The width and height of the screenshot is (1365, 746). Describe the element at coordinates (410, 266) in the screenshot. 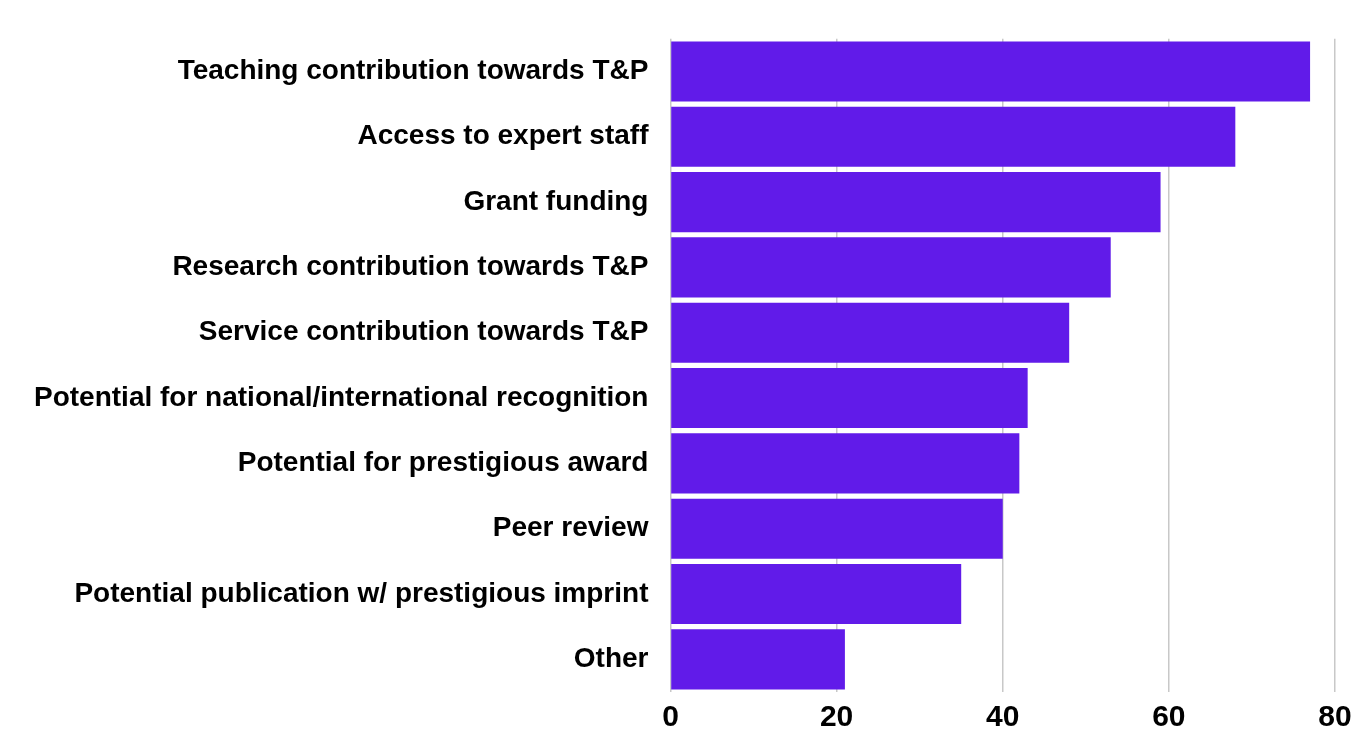

I see `y-tick-label: Research contribution towards T&P` at that location.